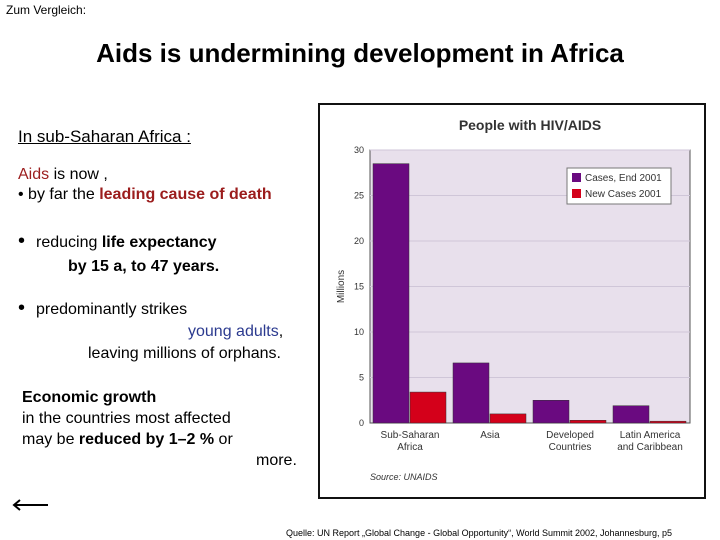 The height and width of the screenshot is (540, 720). What do you see at coordinates (30, 505) in the screenshot?
I see `back-arrow-icon` at bounding box center [30, 505].